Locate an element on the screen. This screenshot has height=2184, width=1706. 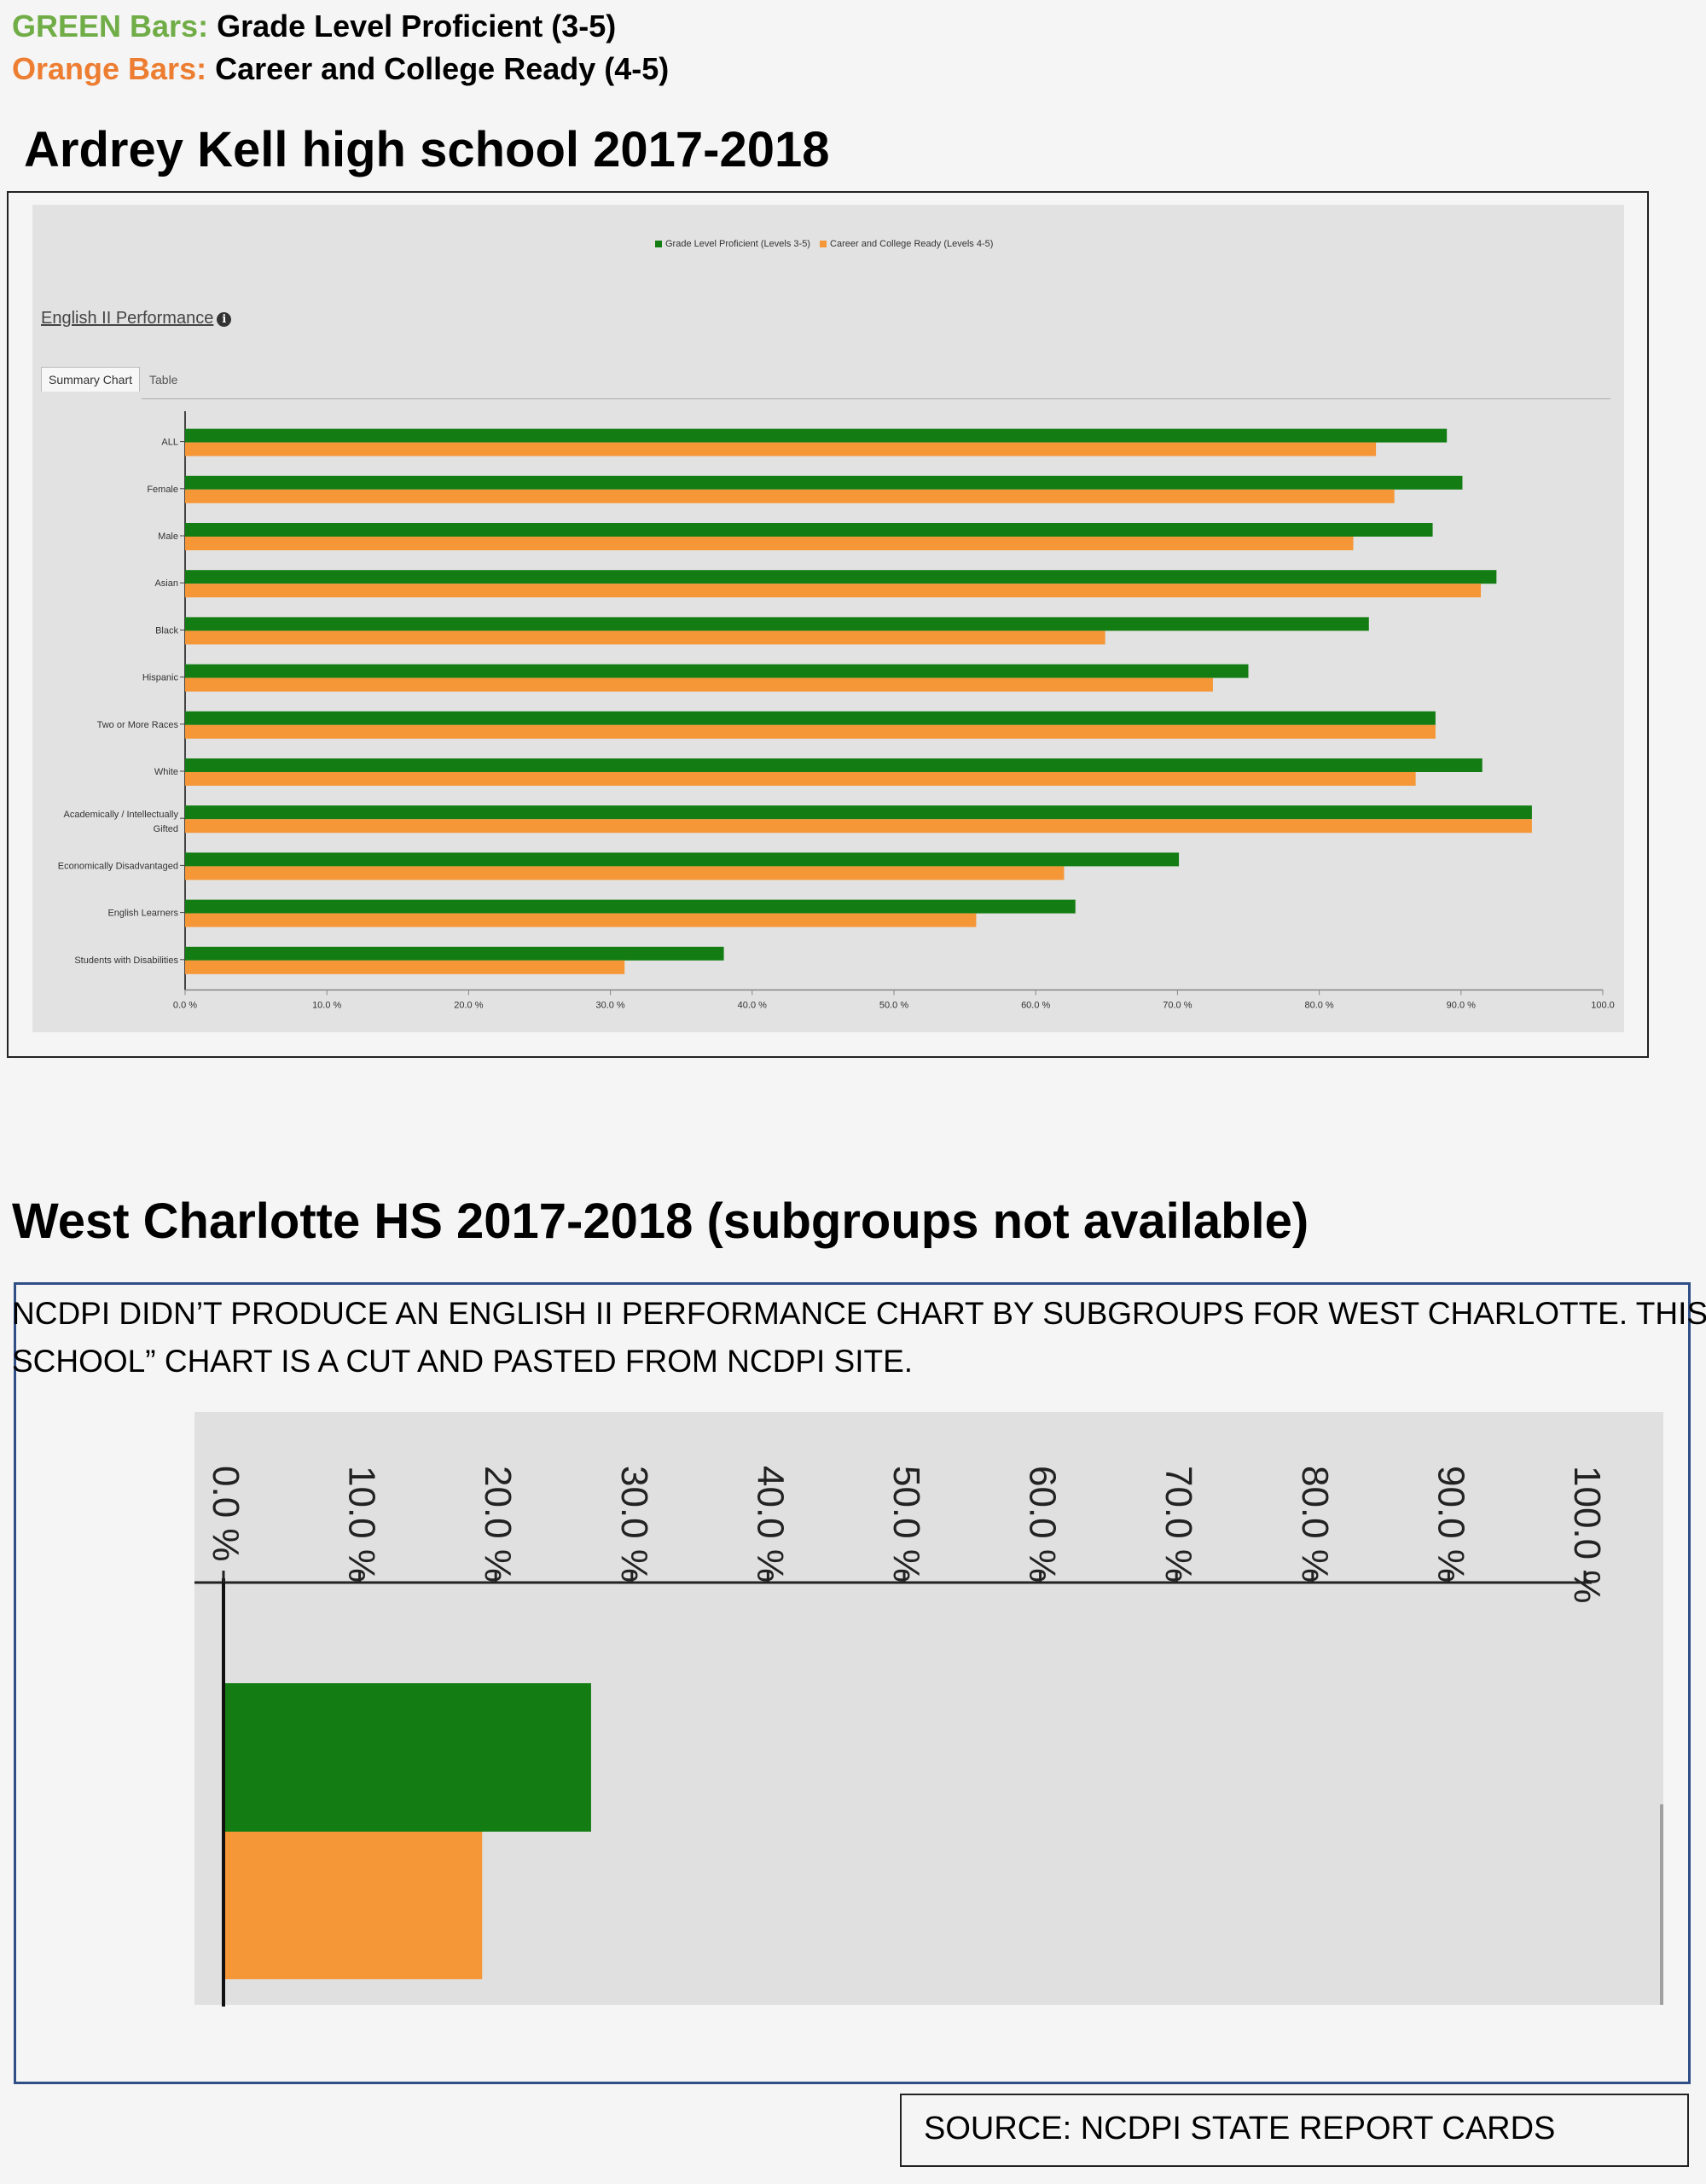
source-frame is located at coordinates (1294, 2131).